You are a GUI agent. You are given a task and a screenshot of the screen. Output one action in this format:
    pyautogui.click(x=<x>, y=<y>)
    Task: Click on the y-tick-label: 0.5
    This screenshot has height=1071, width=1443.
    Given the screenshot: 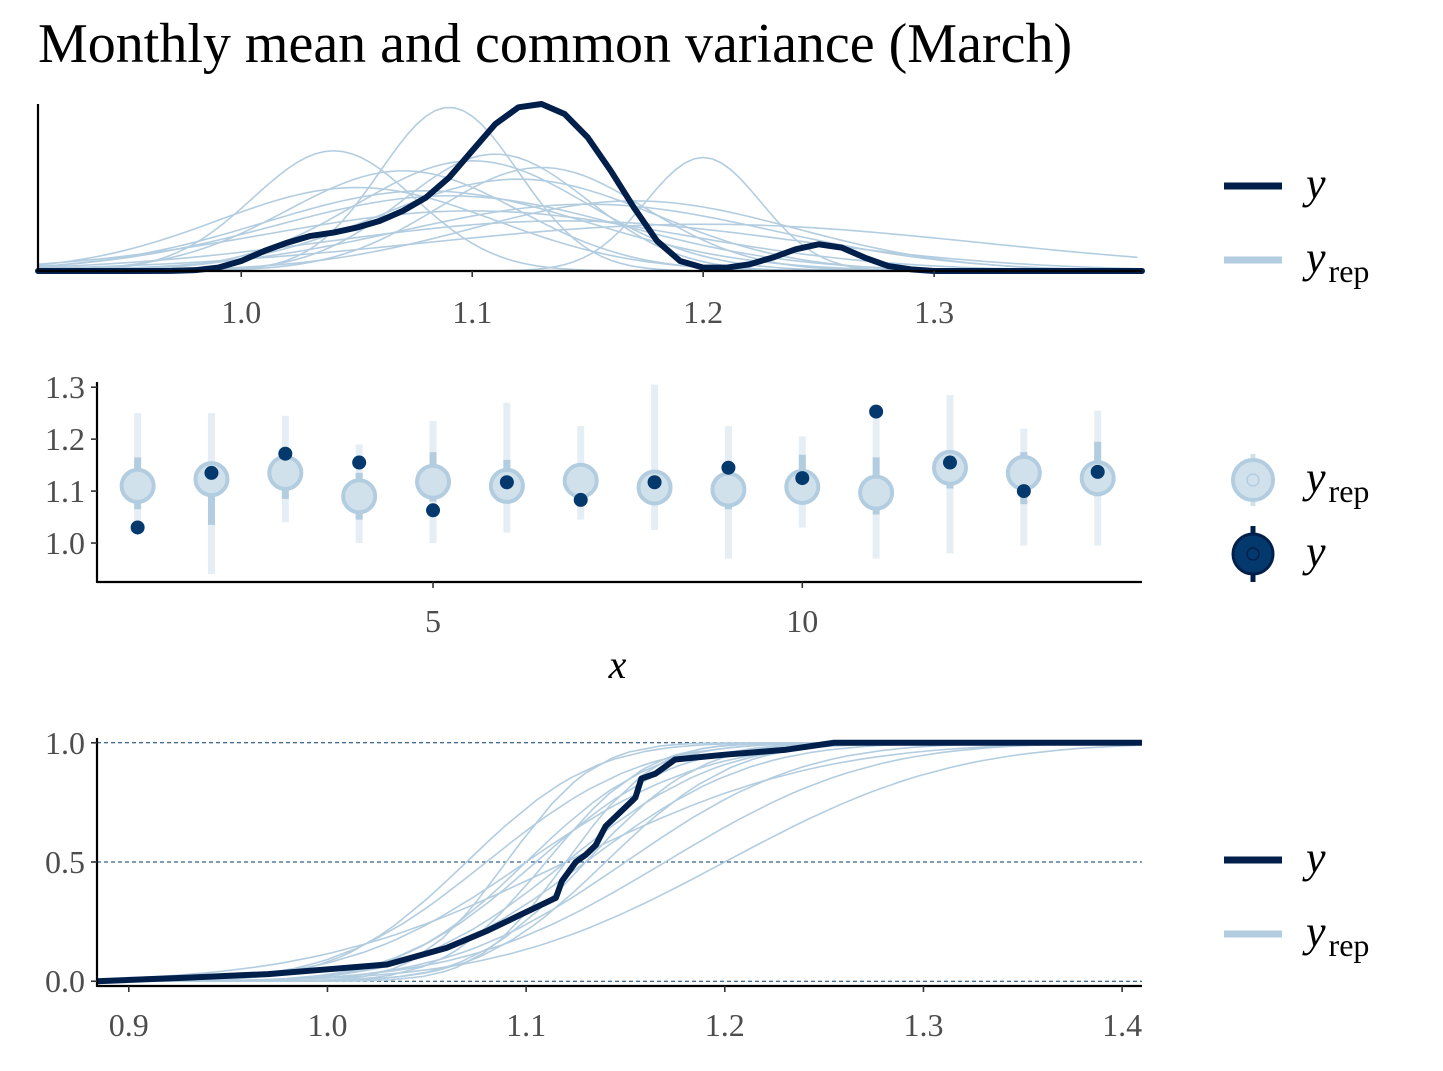 What is the action you would take?
    pyautogui.click(x=65, y=862)
    